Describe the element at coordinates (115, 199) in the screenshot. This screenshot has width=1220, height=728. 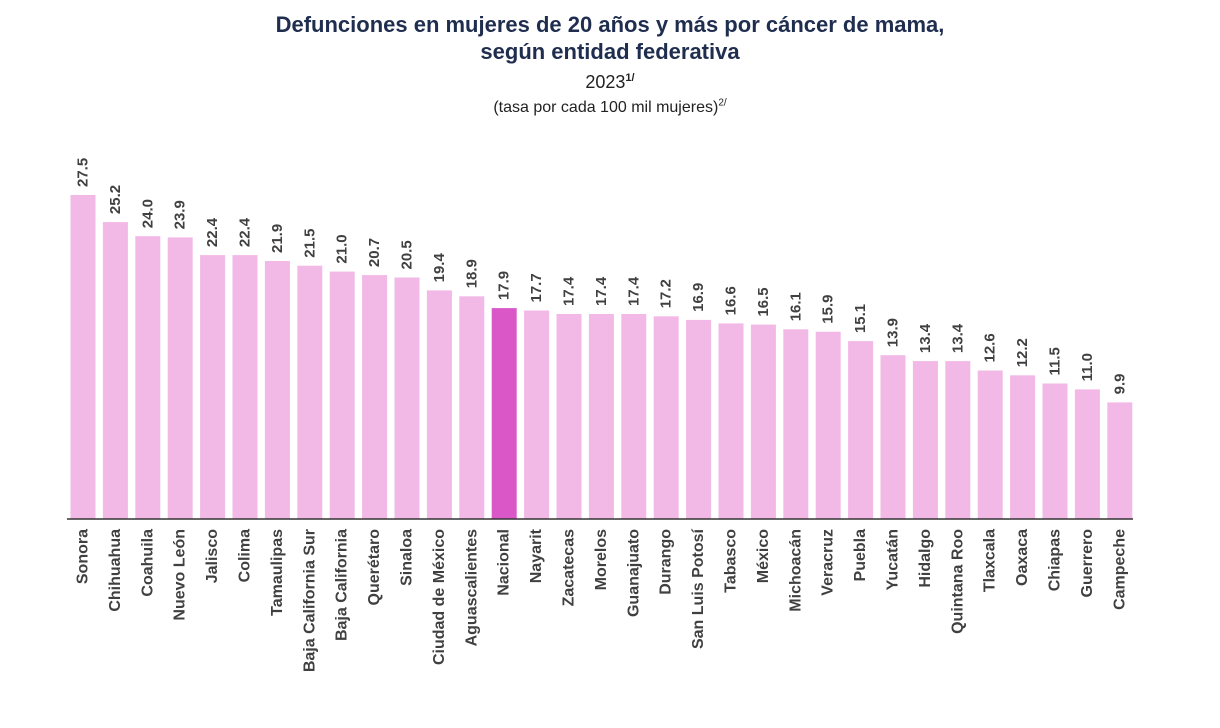
I see `value-label: 25.2` at that location.